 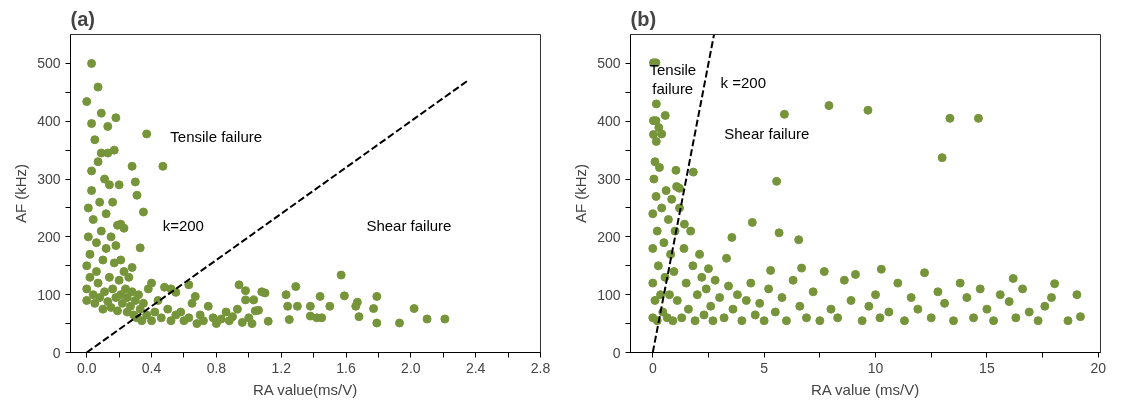 What do you see at coordinates (151, 367) in the screenshot?
I see `x-tick-label: 0.4` at bounding box center [151, 367].